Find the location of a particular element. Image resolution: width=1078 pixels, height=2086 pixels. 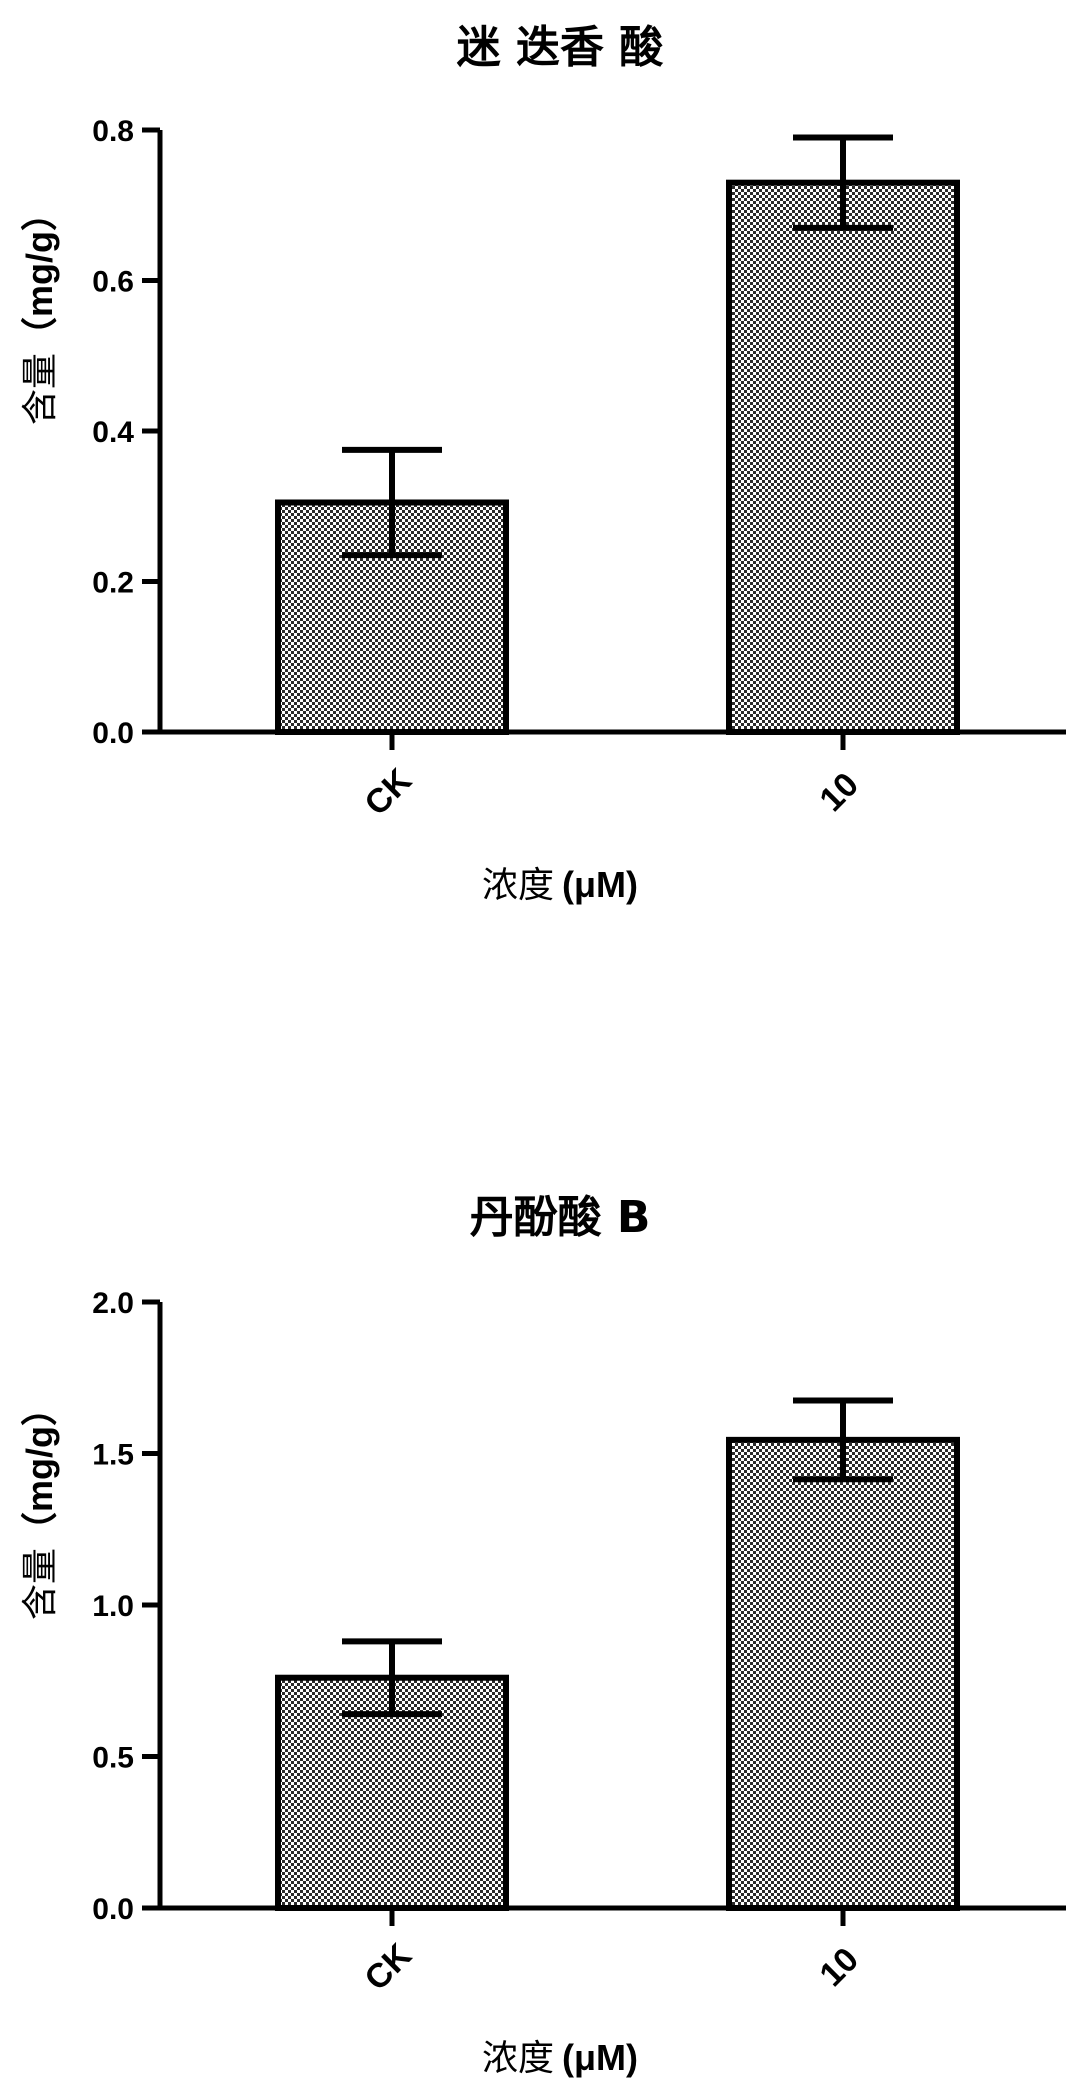

chart-title: 丹酚酸 B is located at coordinates (560, 1217).